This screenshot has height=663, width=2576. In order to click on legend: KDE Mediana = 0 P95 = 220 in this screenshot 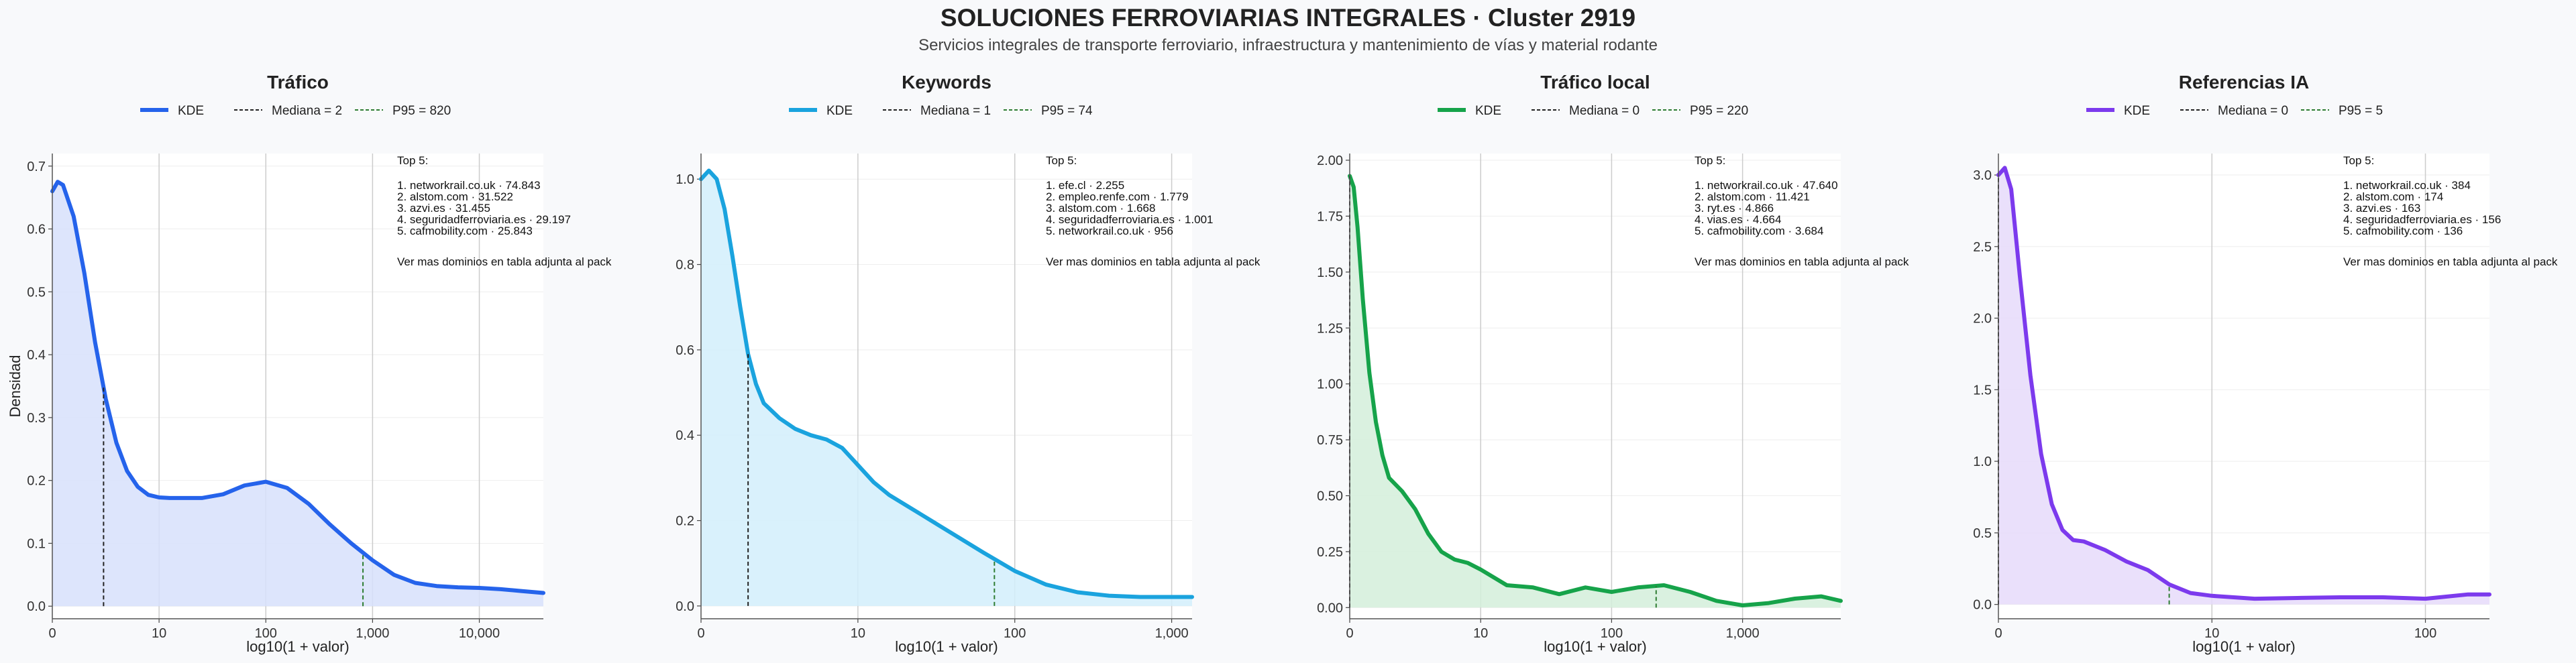, I will do `click(1593, 111)`.